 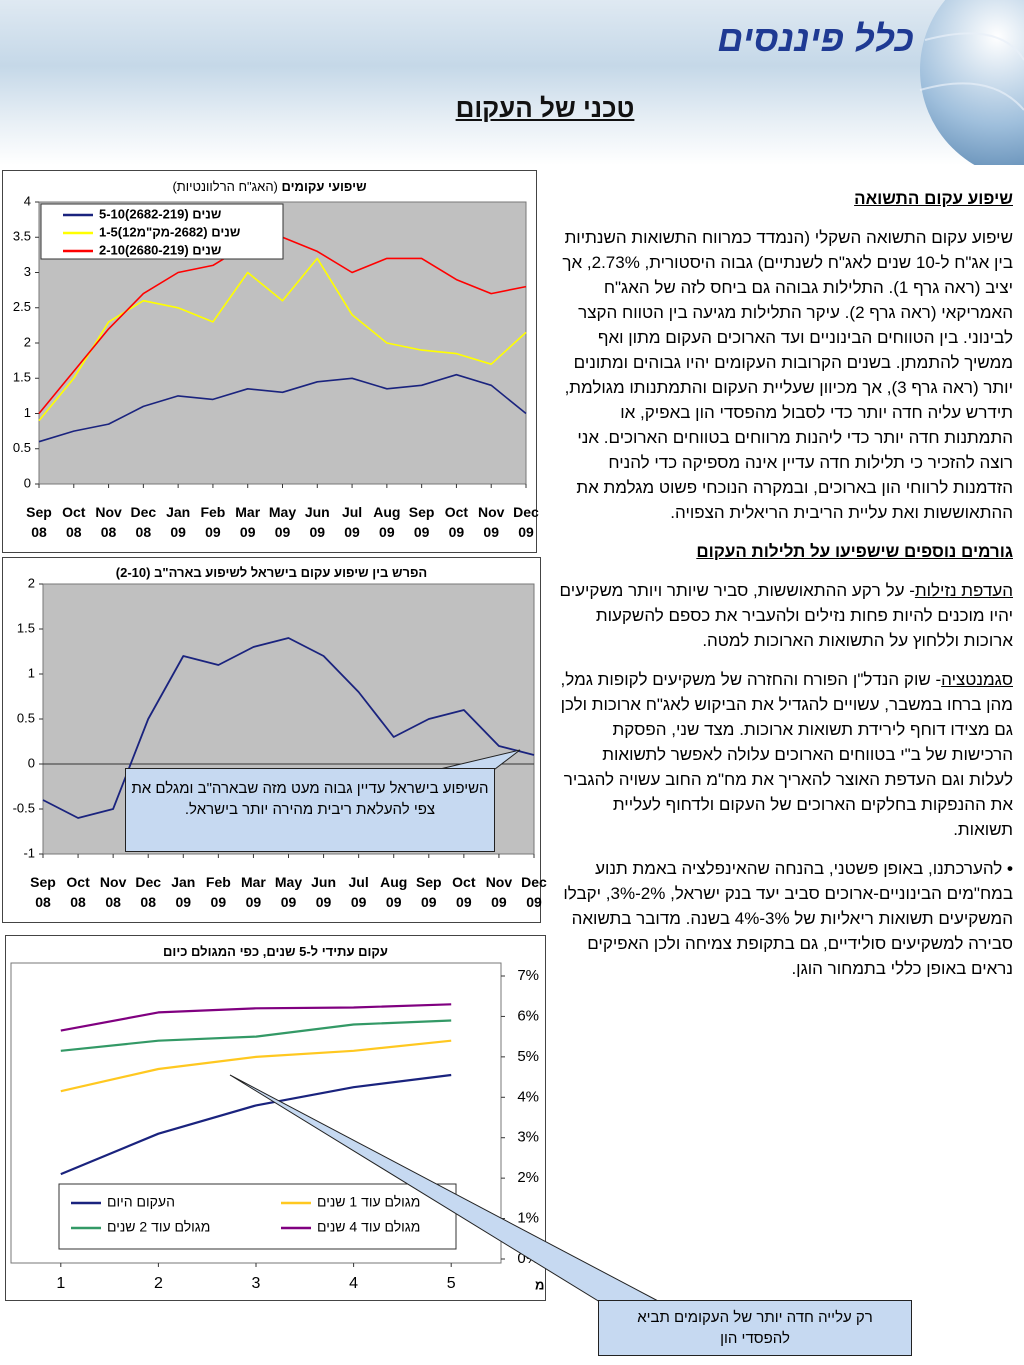 I want to click on legend-label: העקום היום, so click(x=141, y=1202).